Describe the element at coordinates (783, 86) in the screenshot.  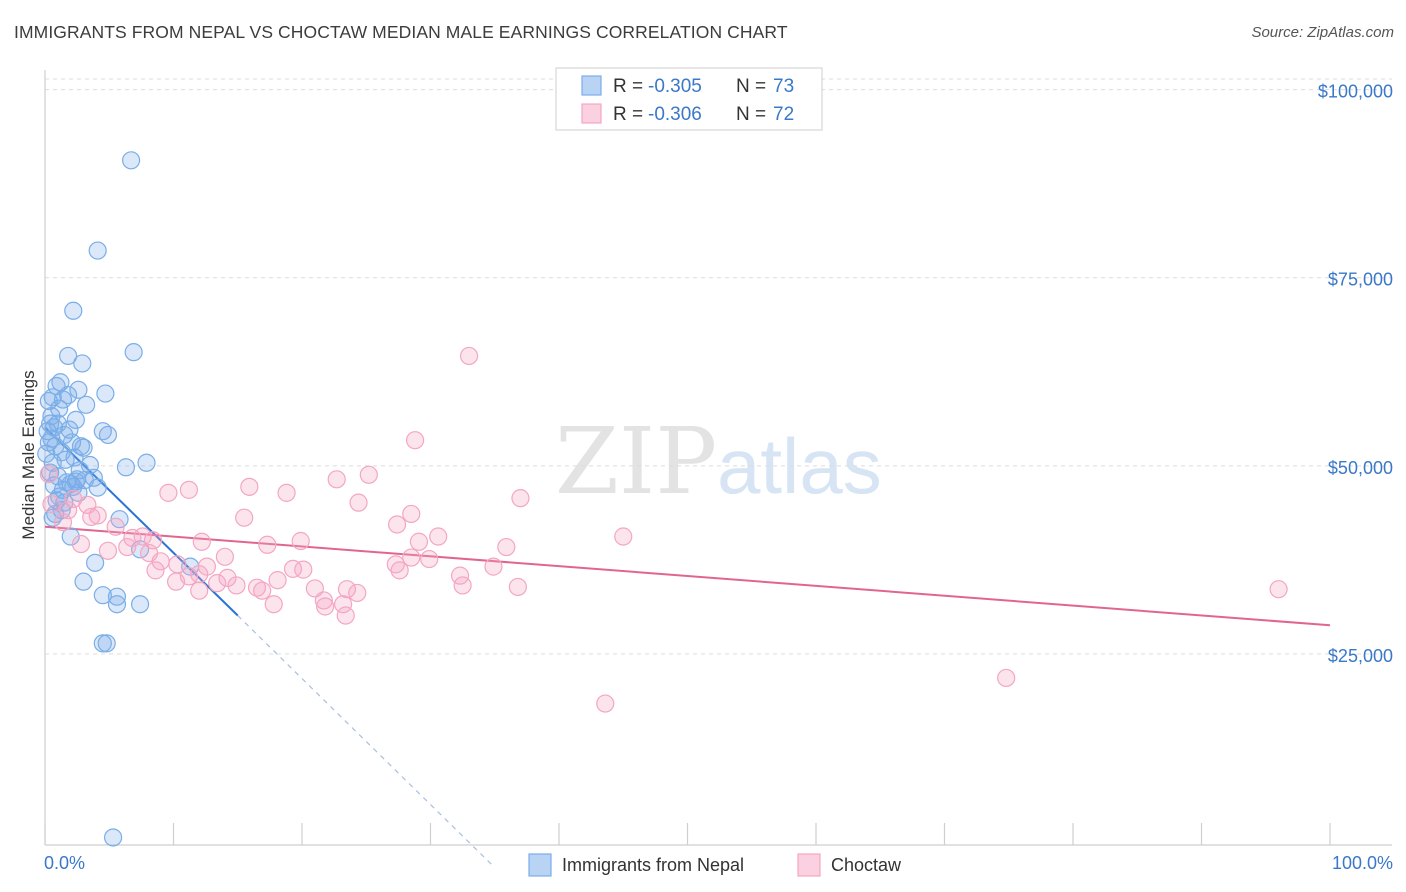
I see `legend-nepal-n-value: 73` at that location.